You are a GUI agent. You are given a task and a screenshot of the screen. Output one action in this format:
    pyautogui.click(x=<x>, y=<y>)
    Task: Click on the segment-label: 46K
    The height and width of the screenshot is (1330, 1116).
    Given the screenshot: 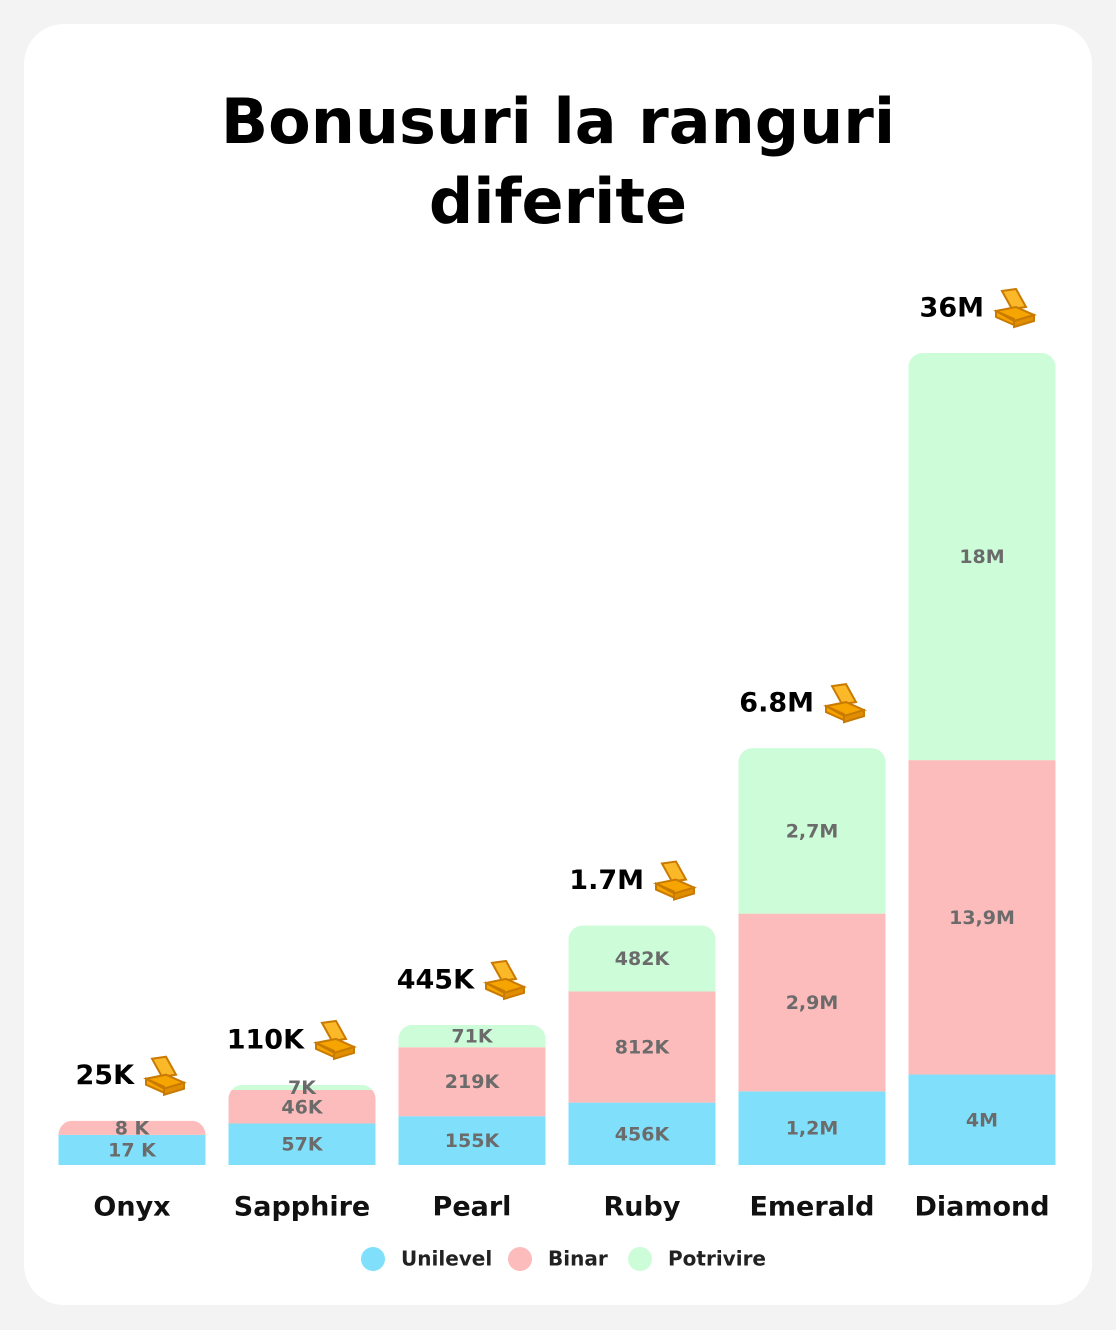 What is the action you would take?
    pyautogui.click(x=302, y=1107)
    